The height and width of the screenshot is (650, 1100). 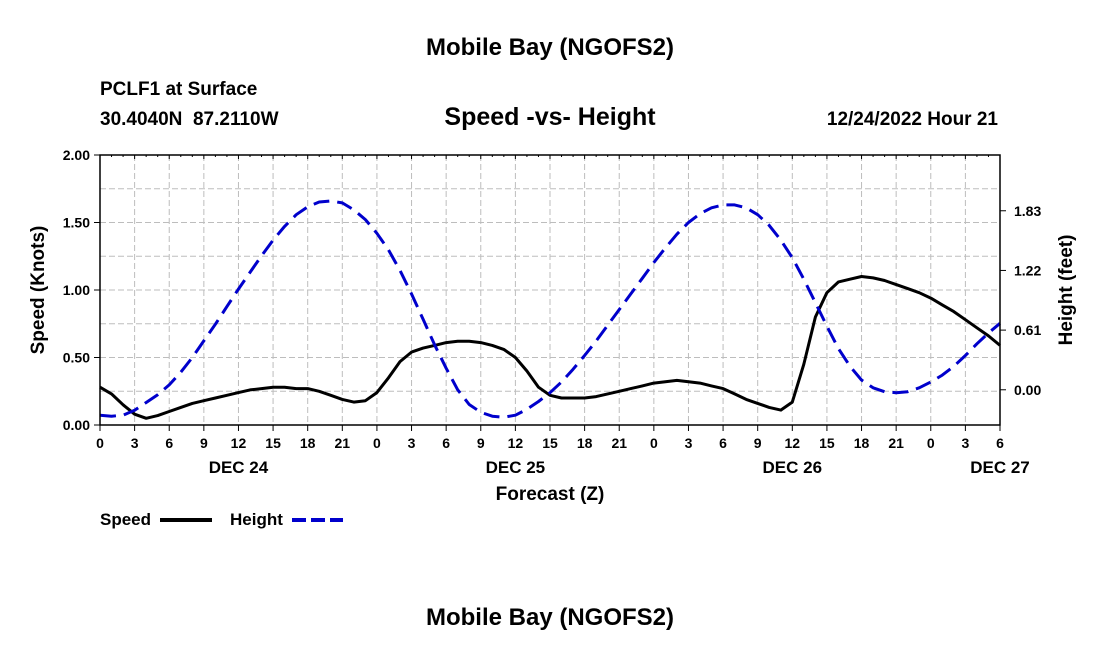 What do you see at coordinates (76, 223) in the screenshot?
I see `y-left-tick-label: 1.50` at bounding box center [76, 223].